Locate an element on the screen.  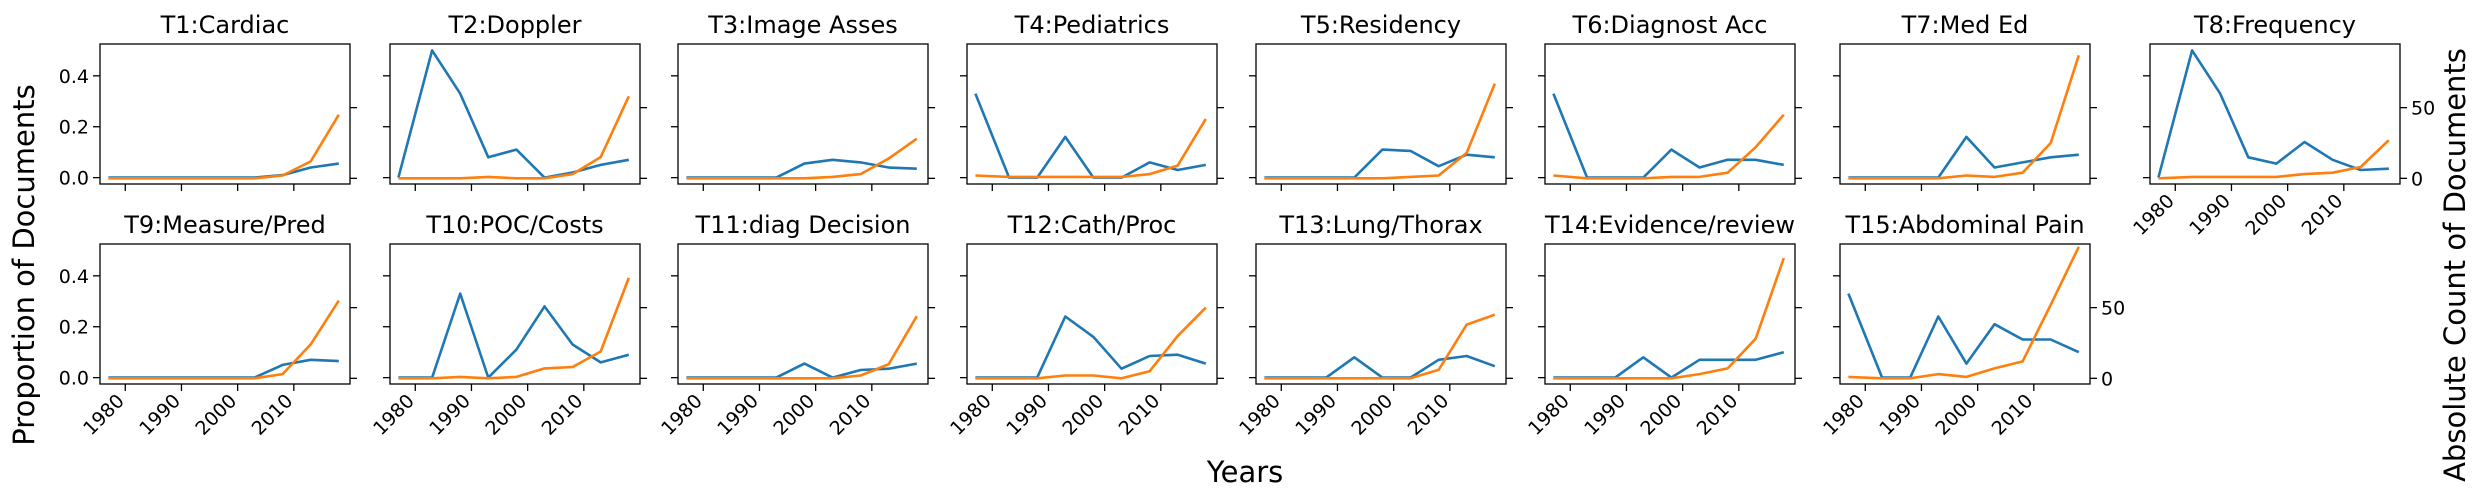
subplot-panel: T11:diag Decision 1980 1990 2000 2010 is located at coordinates (796, 325).